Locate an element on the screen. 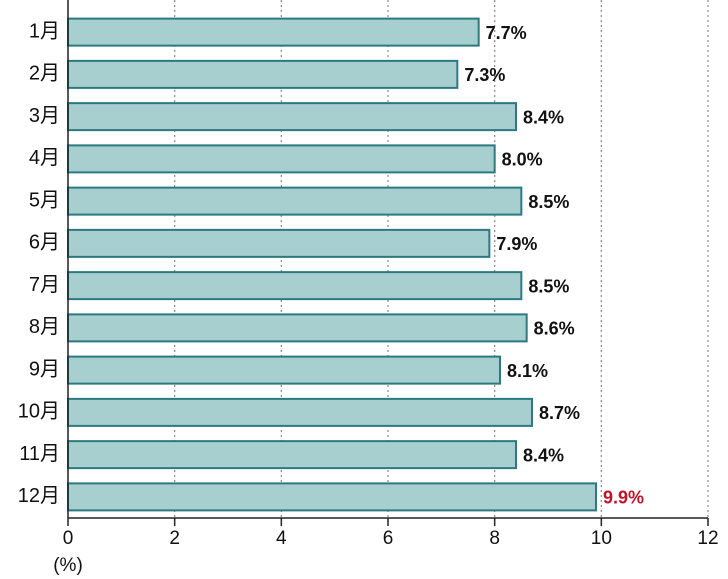 This screenshot has height=579, width=728. x-tick-label: 4 is located at coordinates (281, 538).